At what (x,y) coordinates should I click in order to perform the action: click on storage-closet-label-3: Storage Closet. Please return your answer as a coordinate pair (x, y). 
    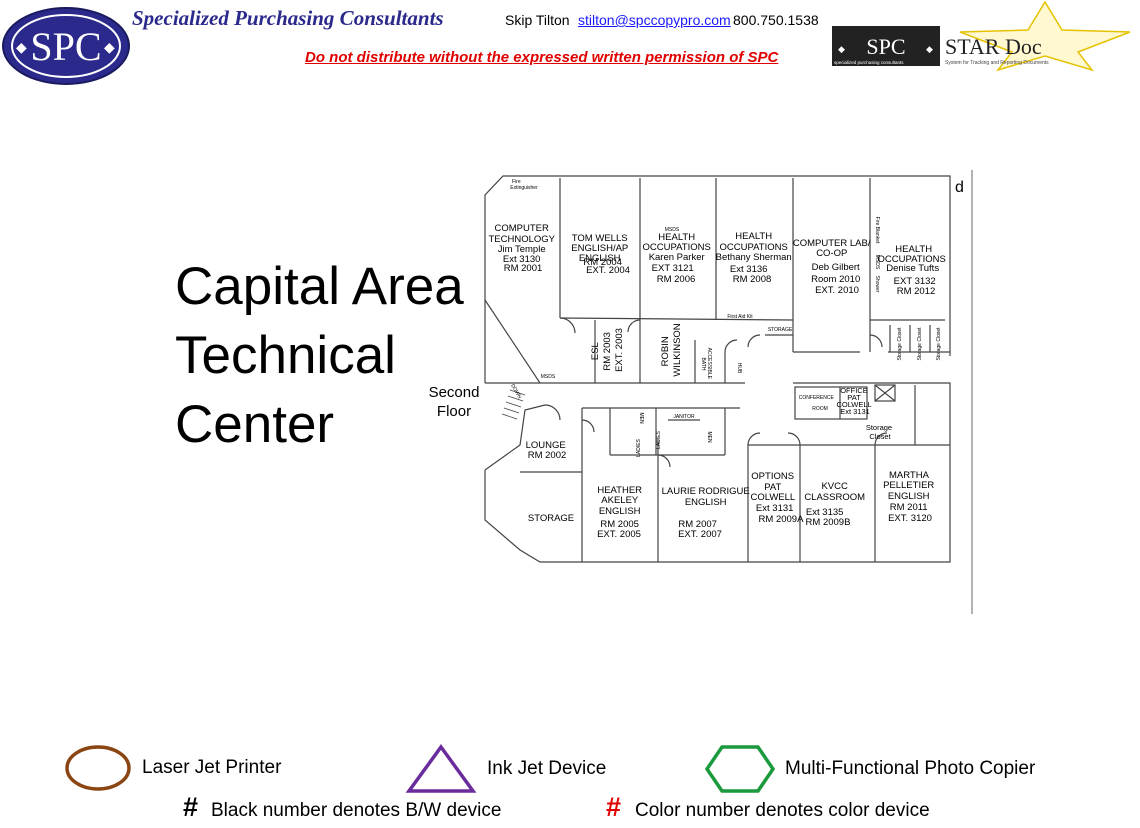
    Looking at the image, I should click on (939, 344).